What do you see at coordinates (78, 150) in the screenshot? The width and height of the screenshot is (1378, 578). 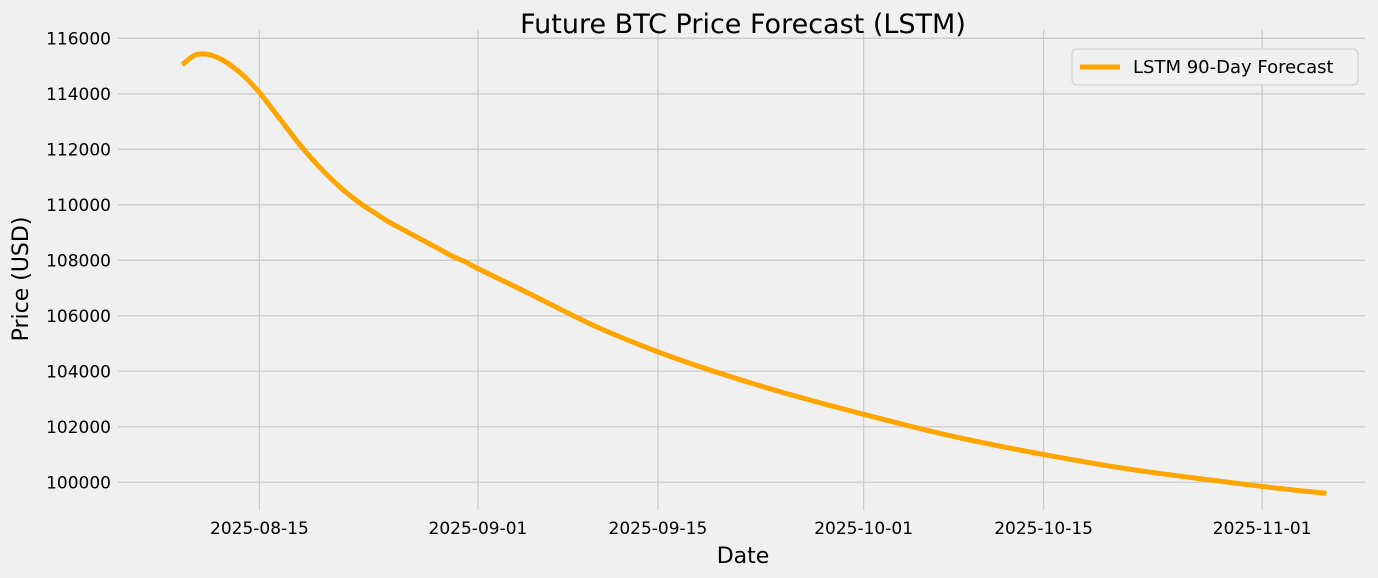 I see `y-tick-label: 112000` at bounding box center [78, 150].